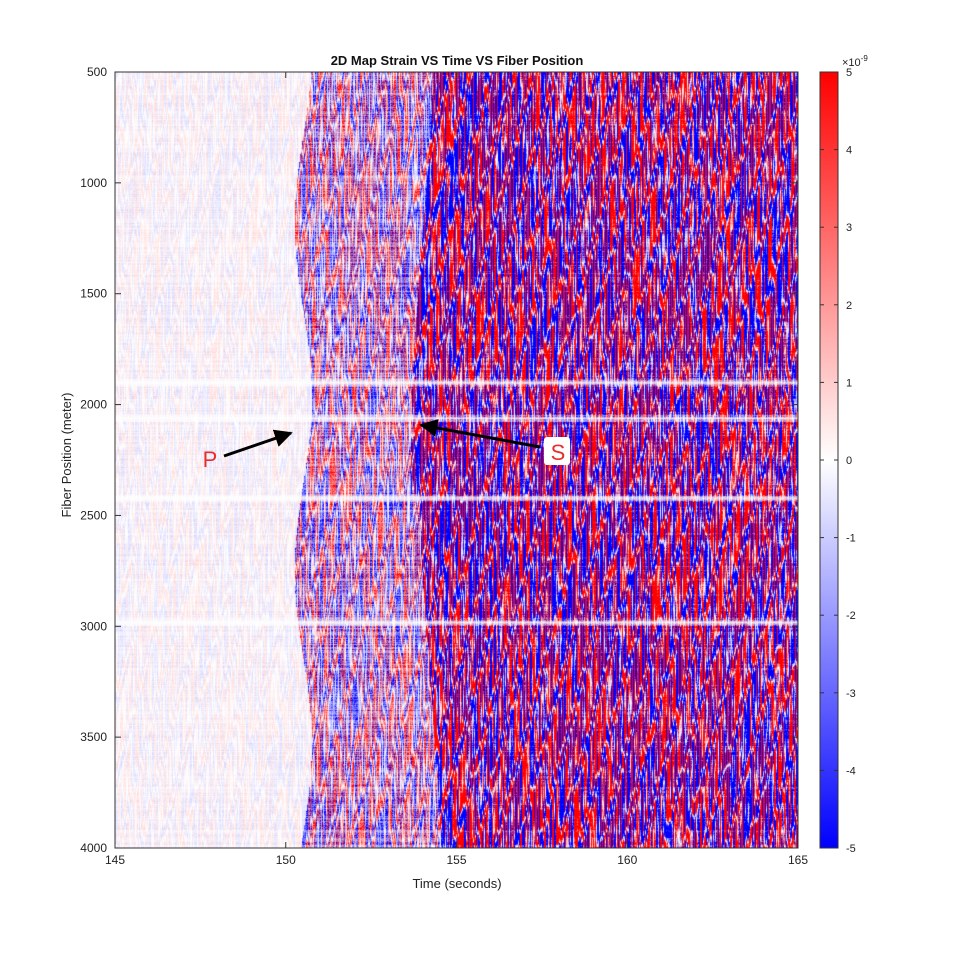 This screenshot has width=954, height=954. I want to click on annotation-s-label: S, so click(558, 452).